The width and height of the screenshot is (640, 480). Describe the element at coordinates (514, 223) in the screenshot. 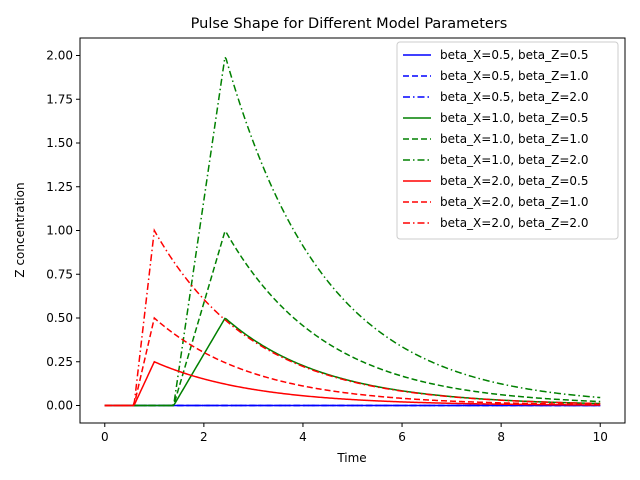

I see `legend-label: beta_X=2.0, beta_Z=2.0` at that location.